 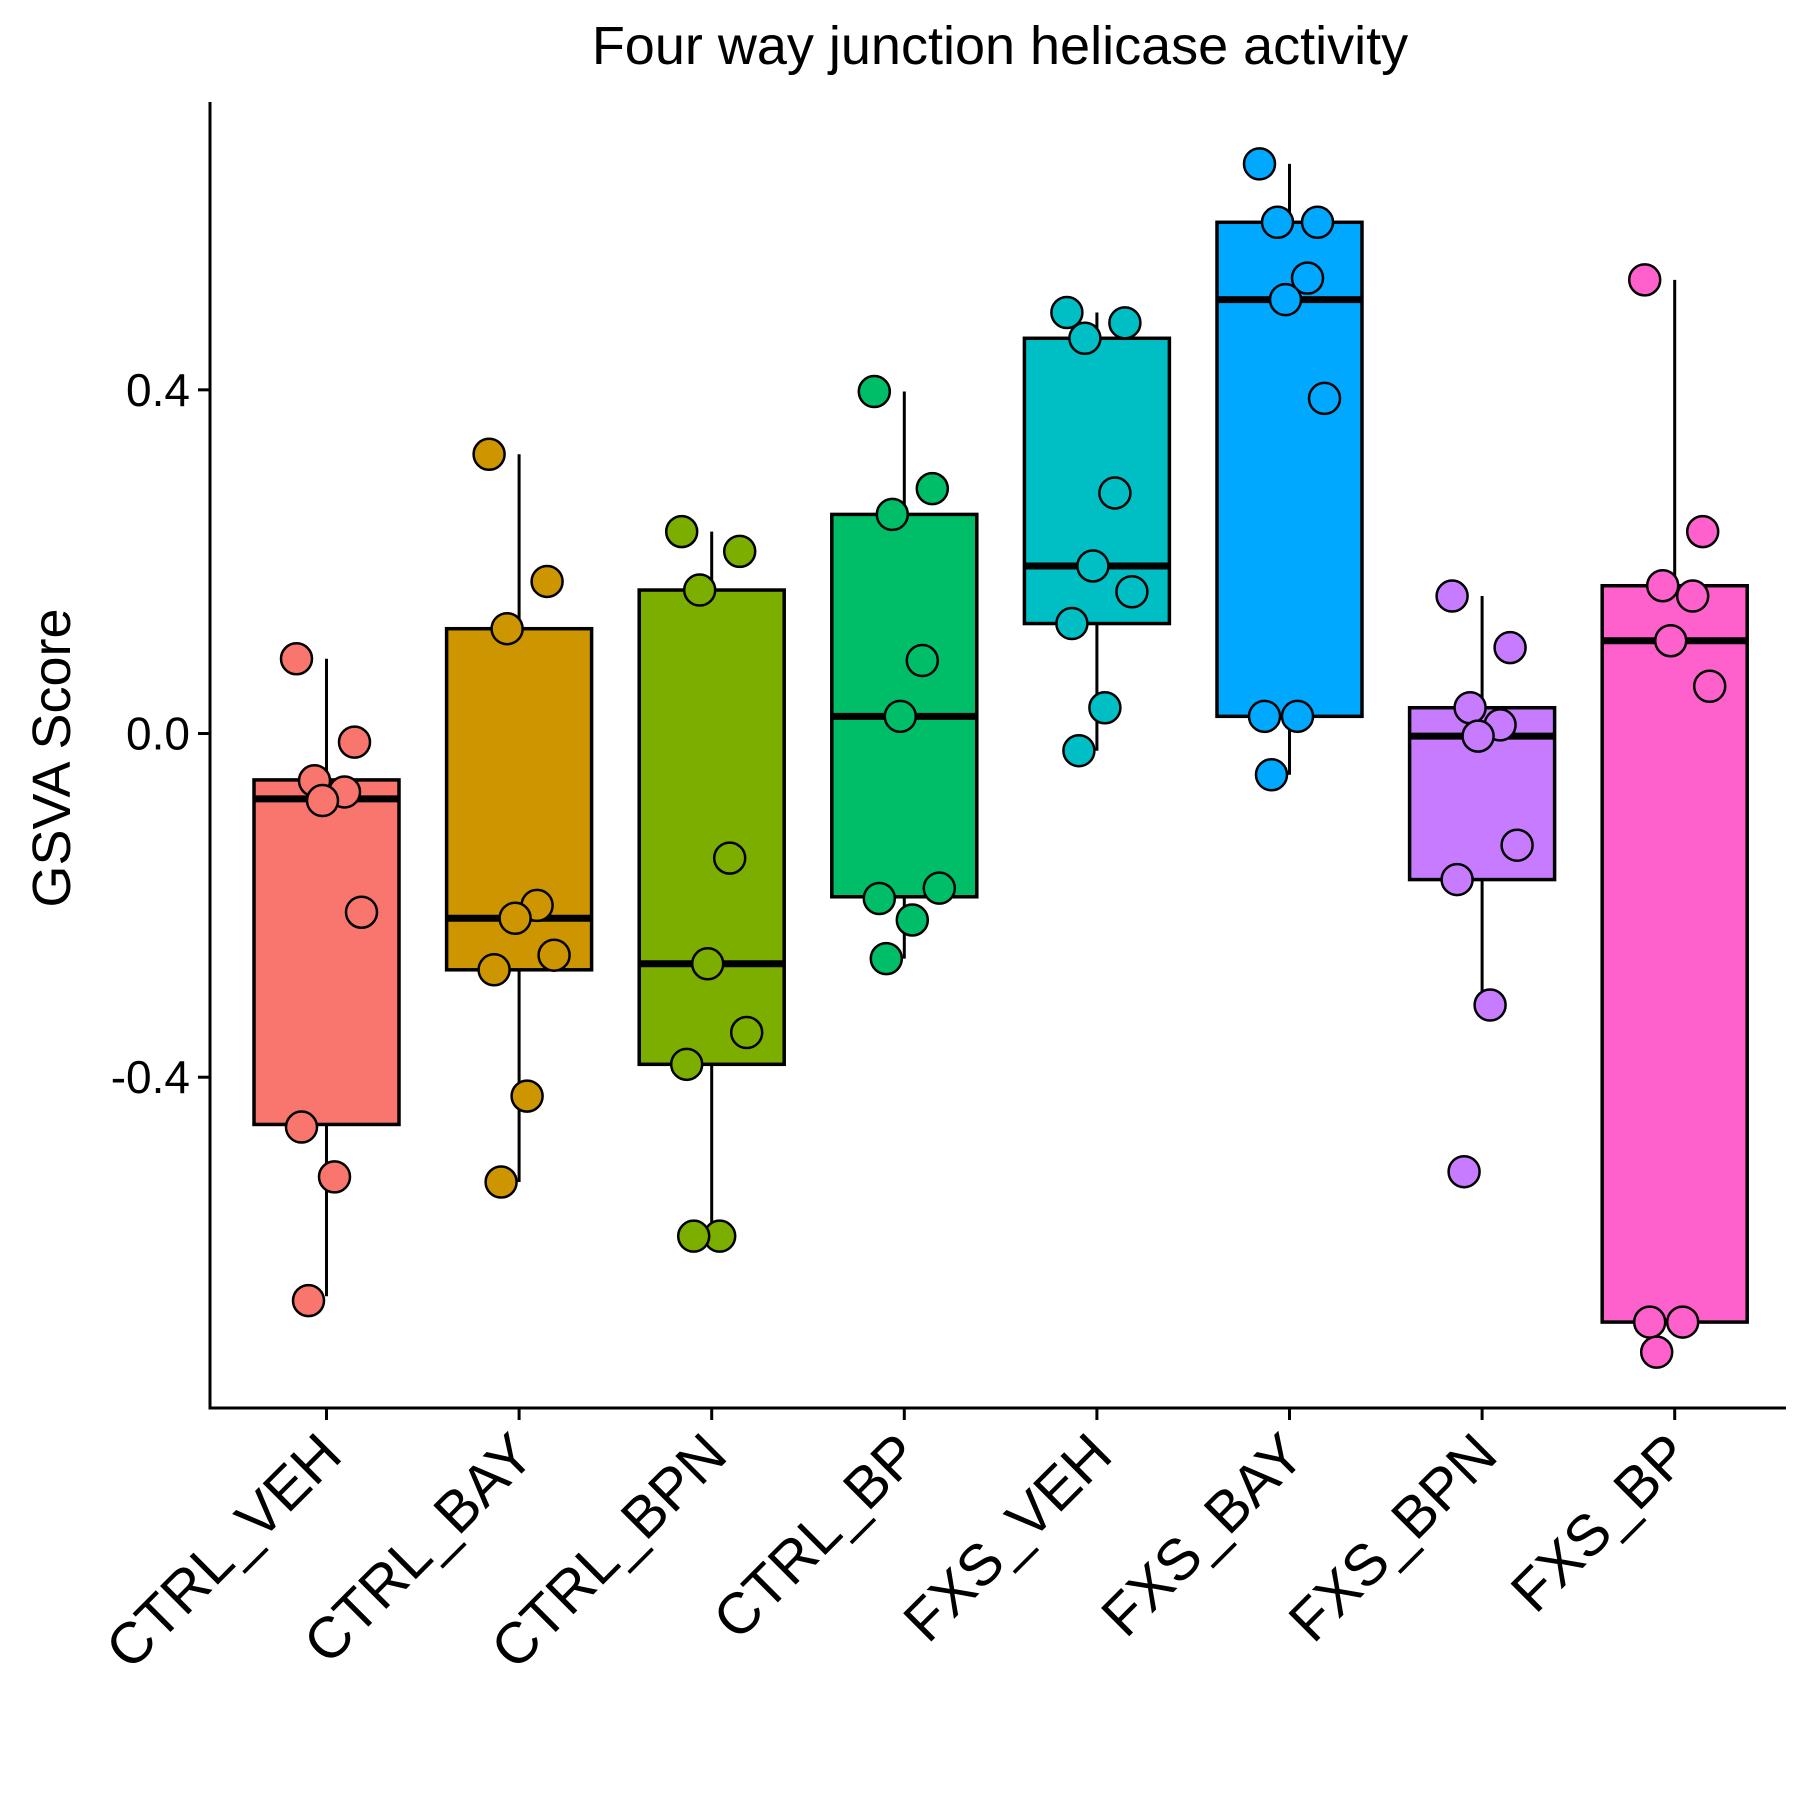 I want to click on chart-title: Four way junction helicase activity, so click(x=1000, y=46).